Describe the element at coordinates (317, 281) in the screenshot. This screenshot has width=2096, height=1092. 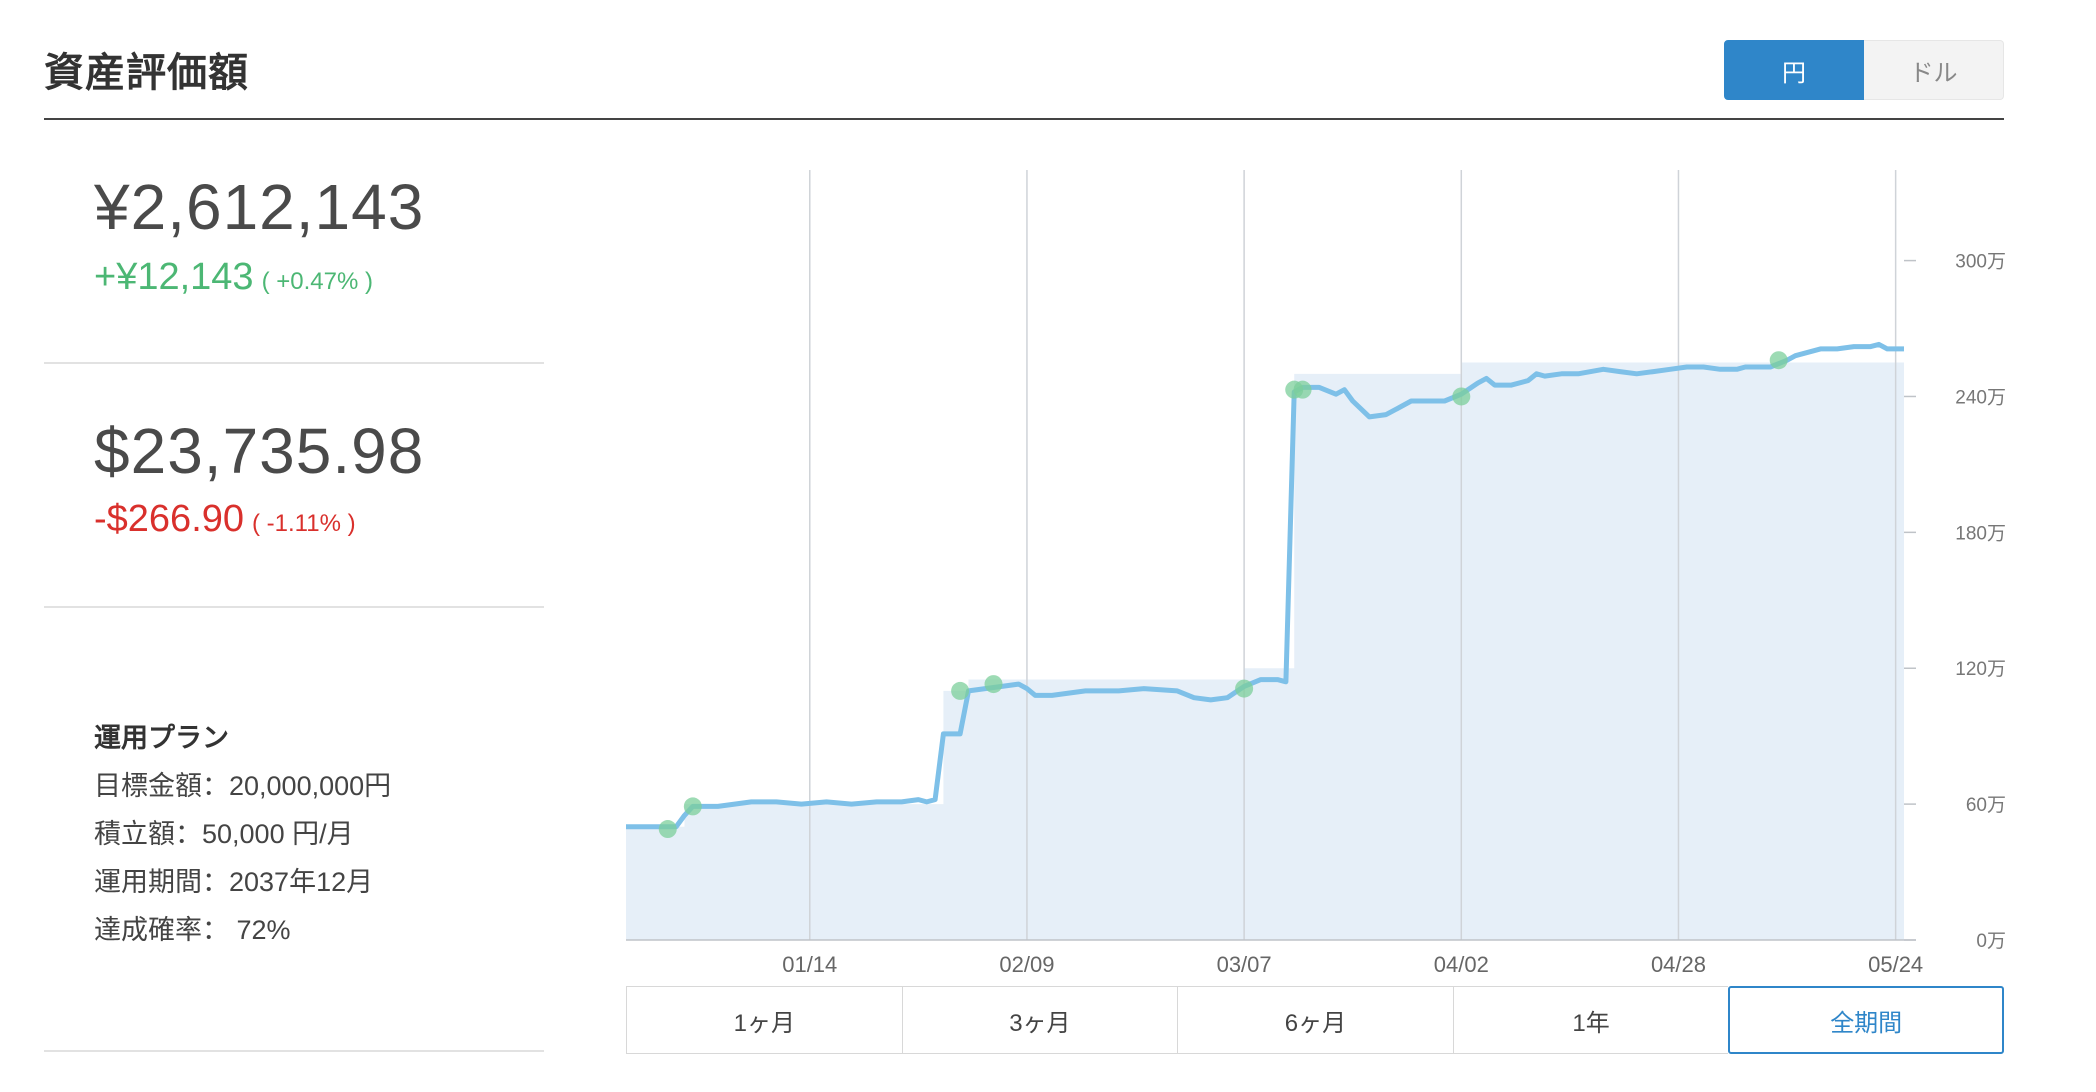
I see `yen-change-percent: ( +0.47% )` at that location.